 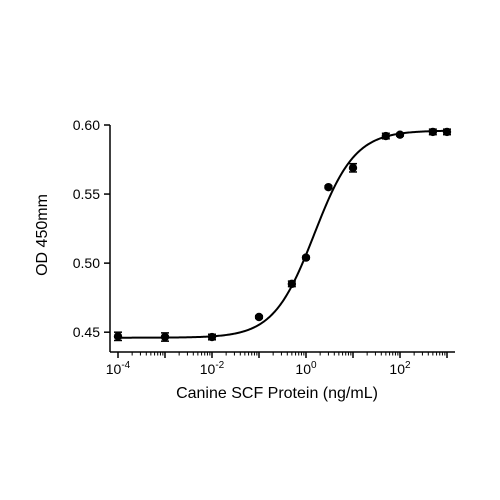 What do you see at coordinates (42, 235) in the screenshot?
I see `y-axis-title: OD 450mm` at bounding box center [42, 235].